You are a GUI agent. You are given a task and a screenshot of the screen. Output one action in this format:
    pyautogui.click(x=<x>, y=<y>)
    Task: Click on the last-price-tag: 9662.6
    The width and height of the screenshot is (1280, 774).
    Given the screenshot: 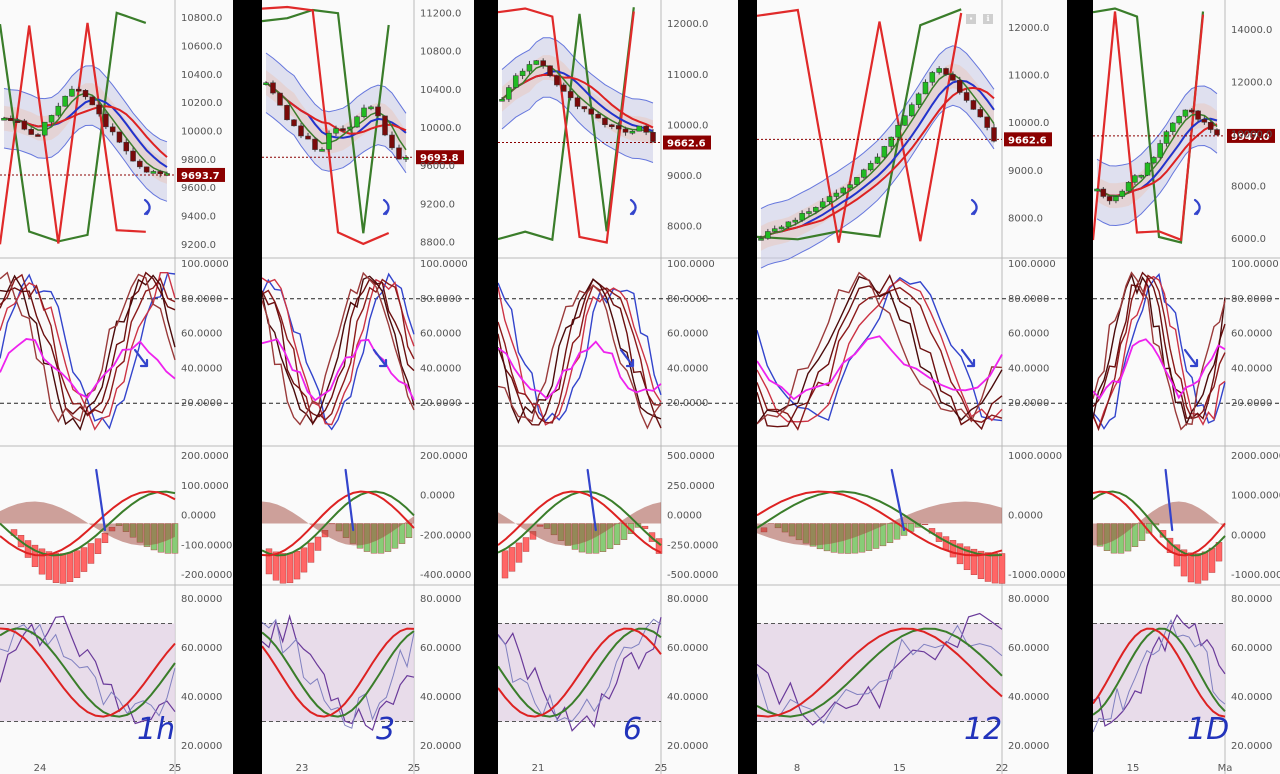 What is the action you would take?
    pyautogui.click(x=1028, y=139)
    